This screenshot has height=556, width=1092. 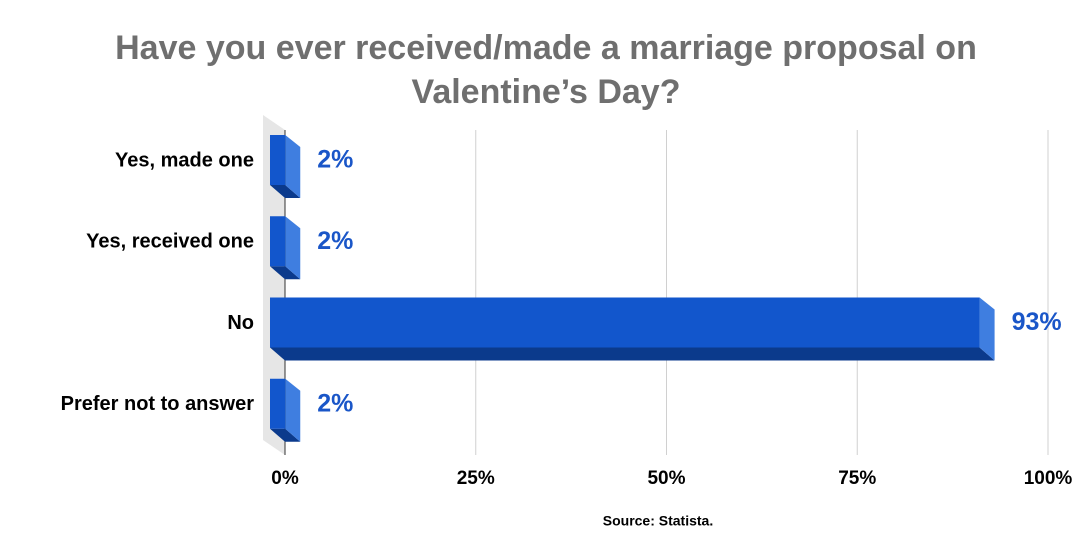 What do you see at coordinates (274, 285) in the screenshot?
I see `floor` at bounding box center [274, 285].